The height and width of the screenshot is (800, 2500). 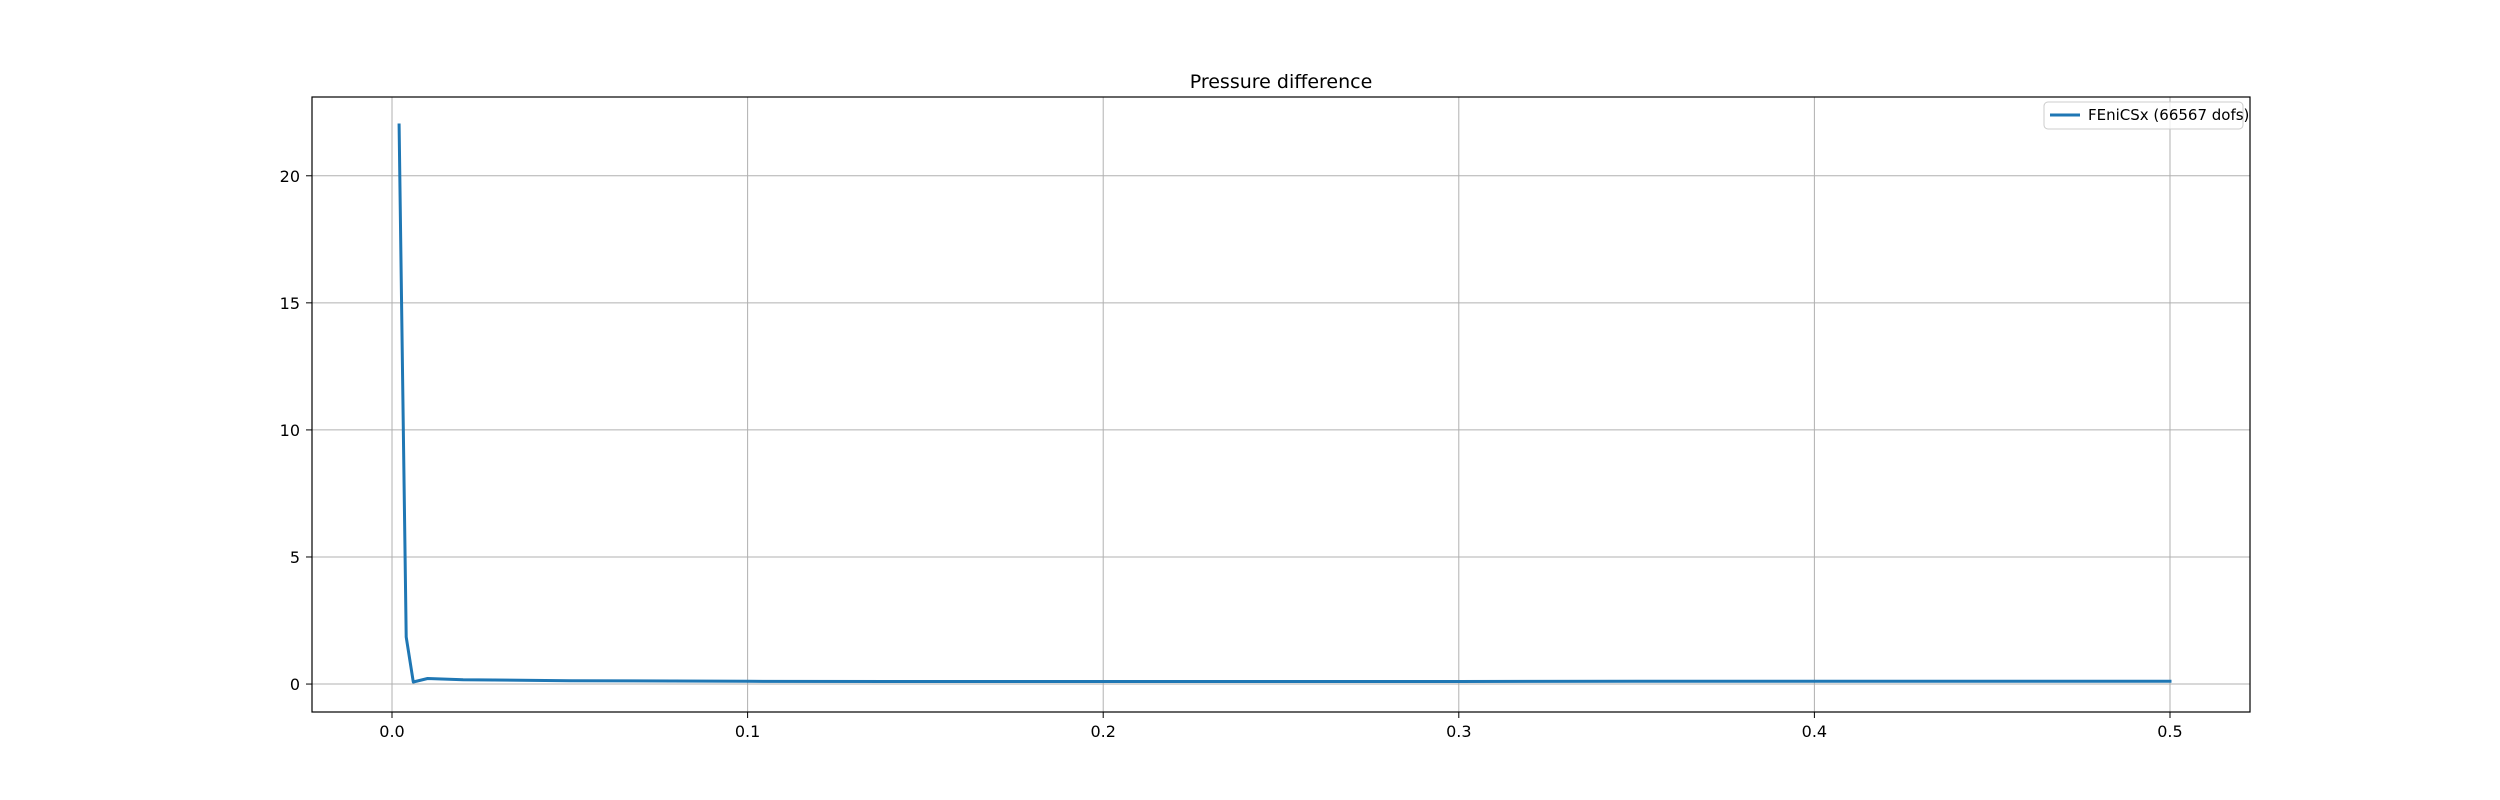 I want to click on x-tick-label: 0.4, so click(x=1814, y=731).